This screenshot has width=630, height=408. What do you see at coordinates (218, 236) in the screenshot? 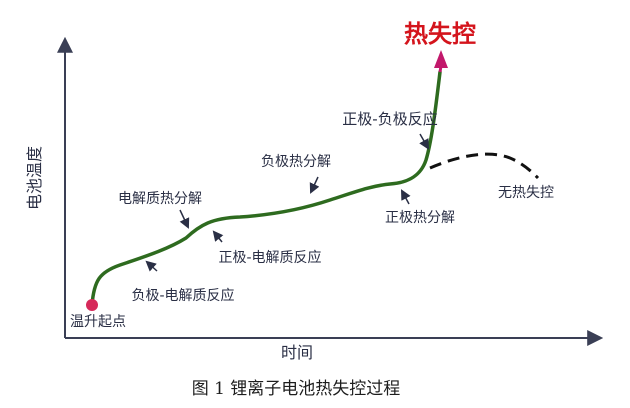
I see `arrow-cathode-electrolyte-reaction` at bounding box center [218, 236].